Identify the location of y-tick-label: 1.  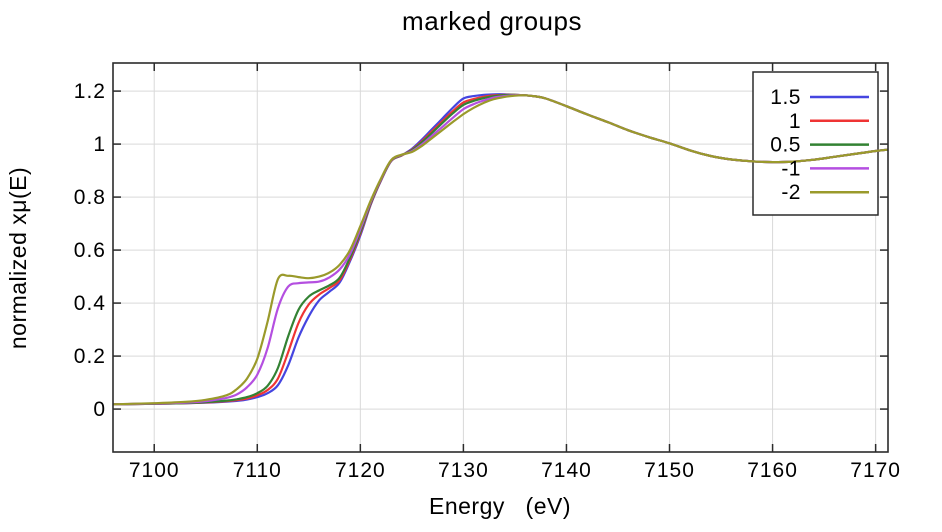
(99, 144).